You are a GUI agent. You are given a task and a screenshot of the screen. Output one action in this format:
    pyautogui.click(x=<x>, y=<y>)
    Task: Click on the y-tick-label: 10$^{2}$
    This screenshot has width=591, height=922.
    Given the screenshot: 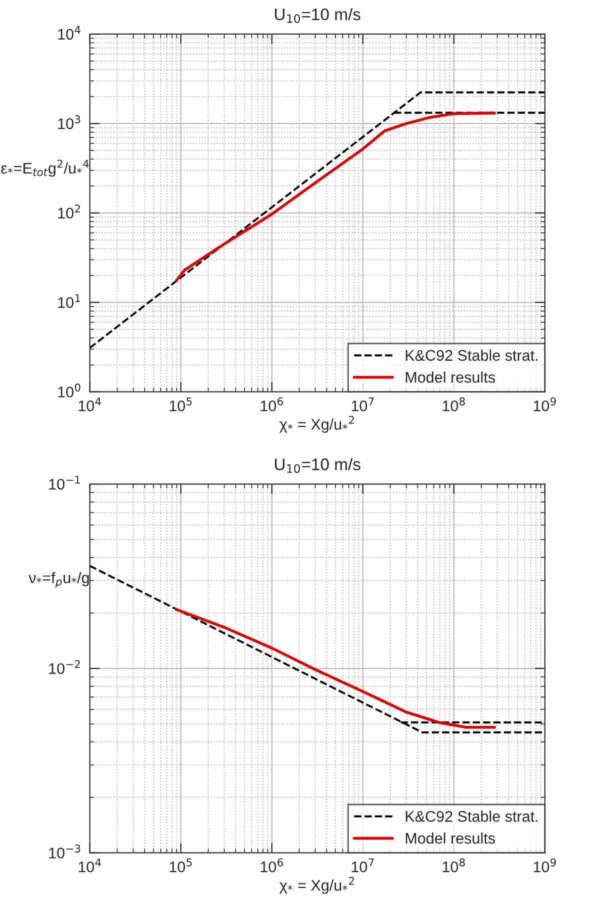 What is the action you would take?
    pyautogui.click(x=69, y=211)
    